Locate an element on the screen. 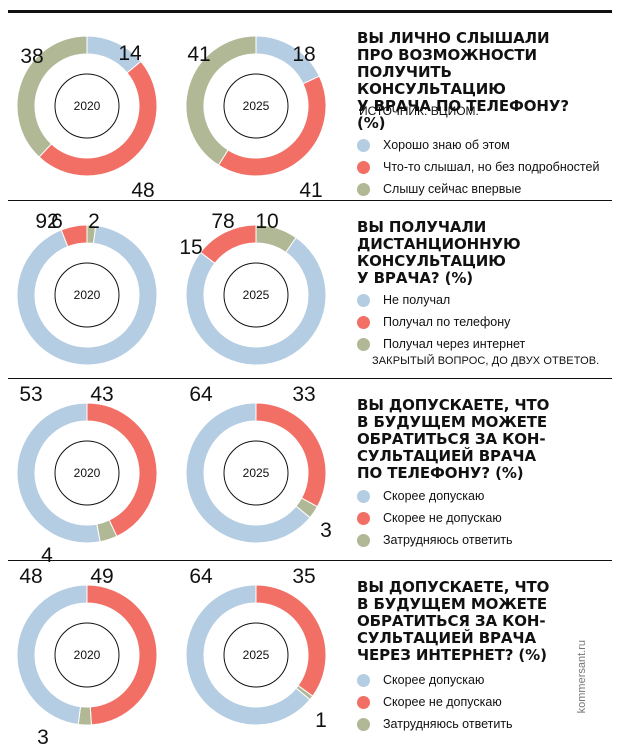  value-label: 14 is located at coordinates (130, 53).